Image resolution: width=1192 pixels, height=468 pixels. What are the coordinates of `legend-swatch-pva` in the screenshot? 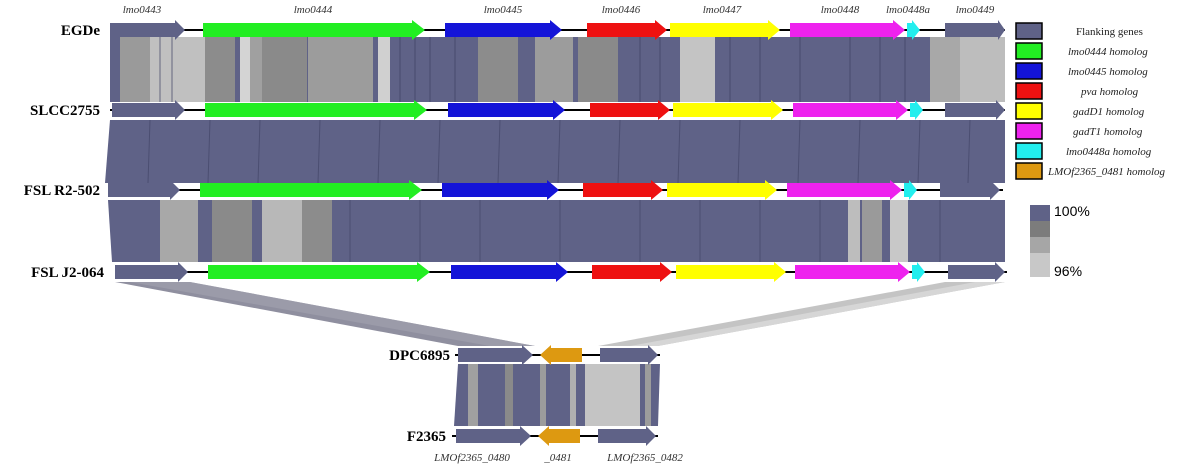 It's located at (1029, 91).